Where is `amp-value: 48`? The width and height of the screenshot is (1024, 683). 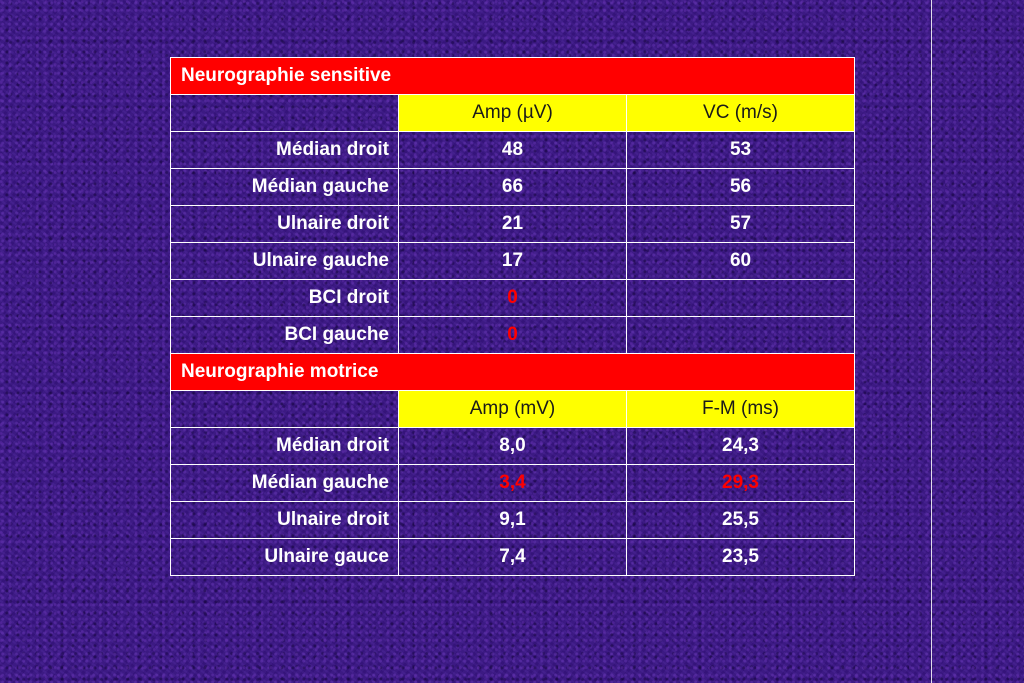
amp-value: 48 is located at coordinates (512, 150).